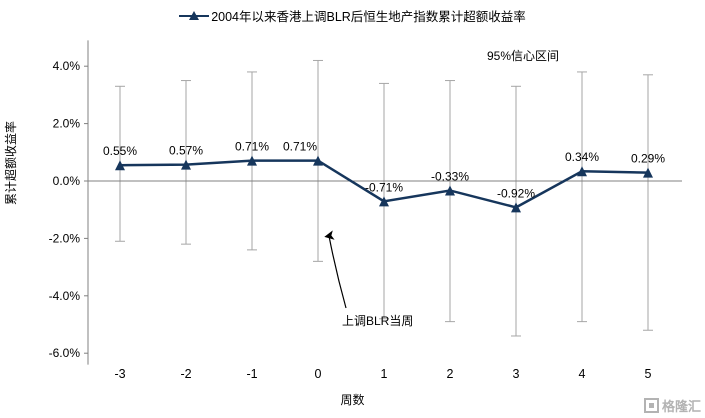 The width and height of the screenshot is (705, 418). I want to click on watermark-logo-icon, so click(651, 405).